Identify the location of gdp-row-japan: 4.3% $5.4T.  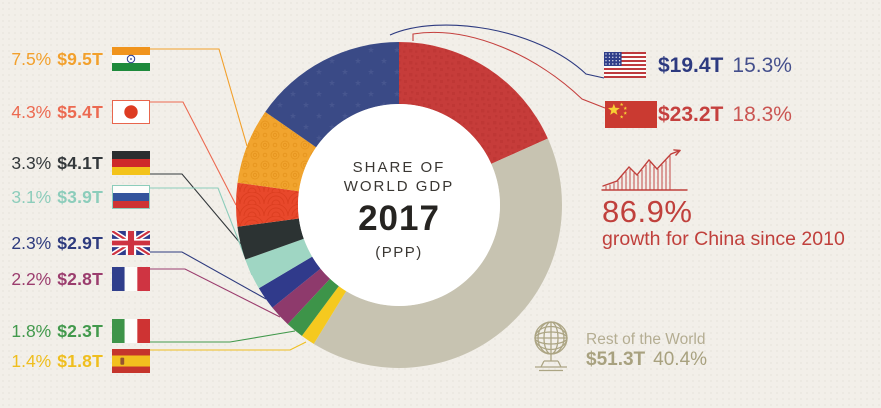
(75, 112).